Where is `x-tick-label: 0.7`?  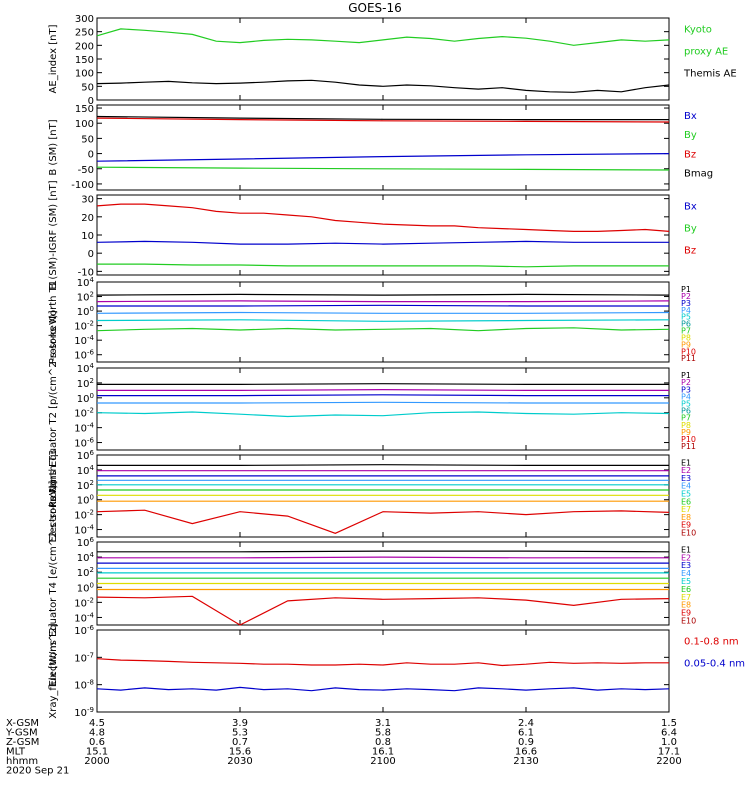
x-tick-label: 0.7 is located at coordinates (240, 742).